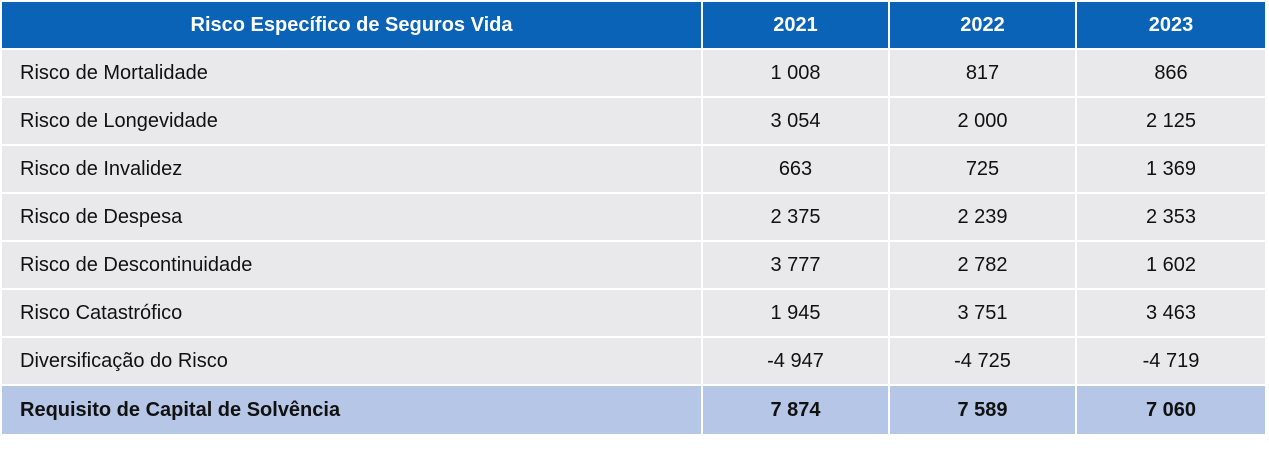  What do you see at coordinates (352, 170) in the screenshot?
I see `row-label: Risco de Invalidez` at bounding box center [352, 170].